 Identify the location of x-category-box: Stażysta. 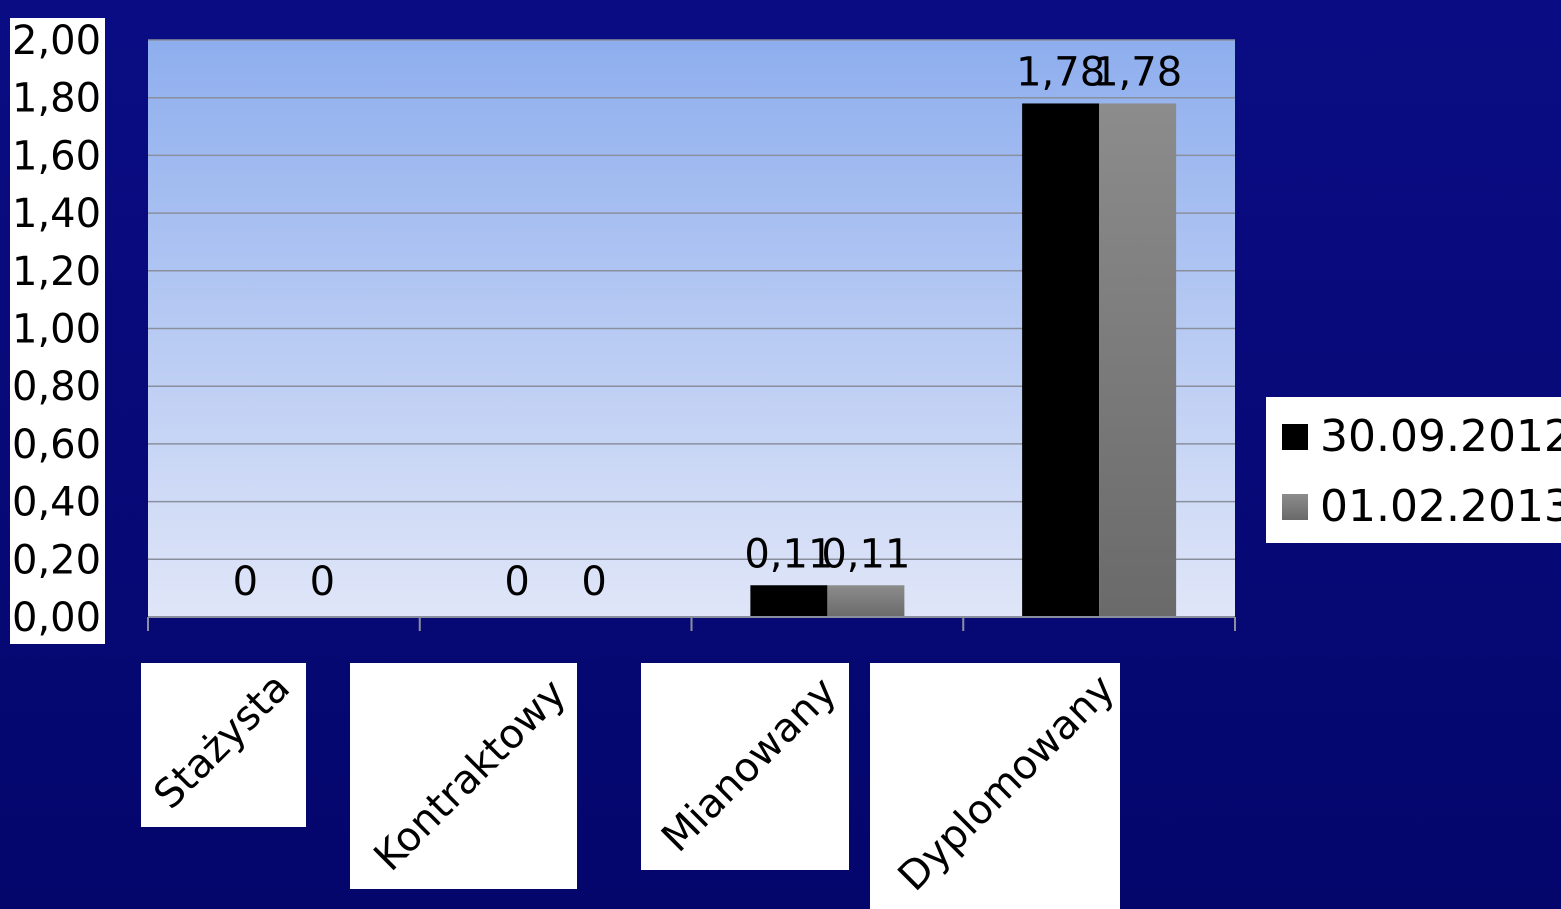
(223, 745).